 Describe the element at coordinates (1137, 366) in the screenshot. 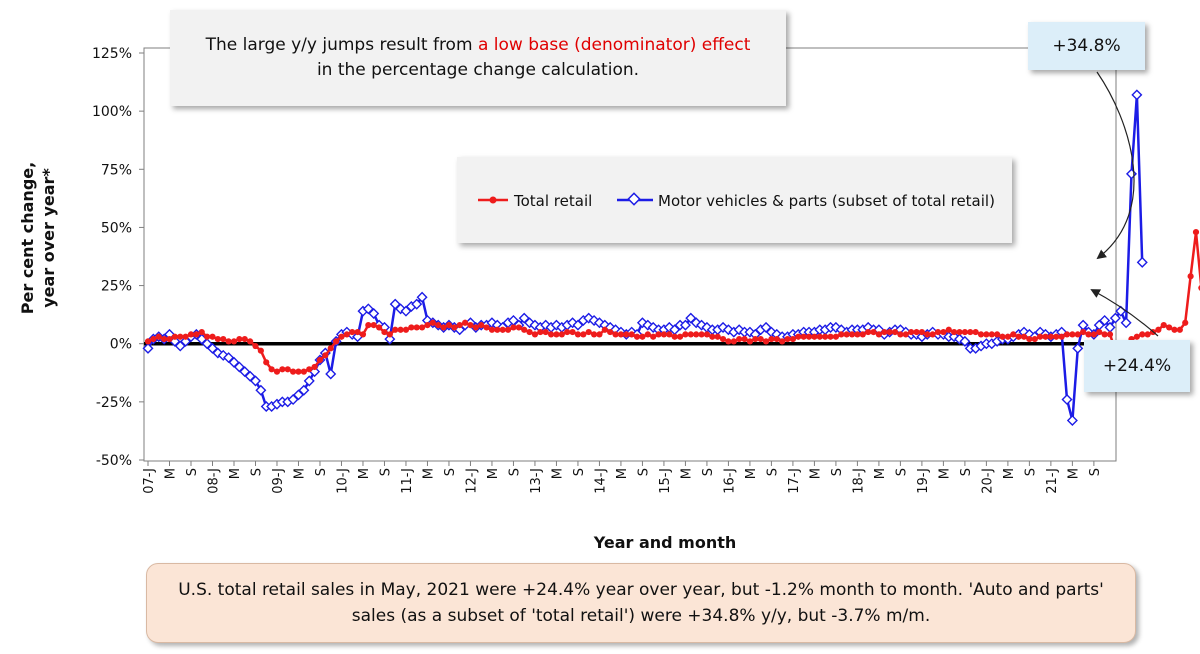

I see `callout-total-value: +24.4%` at that location.